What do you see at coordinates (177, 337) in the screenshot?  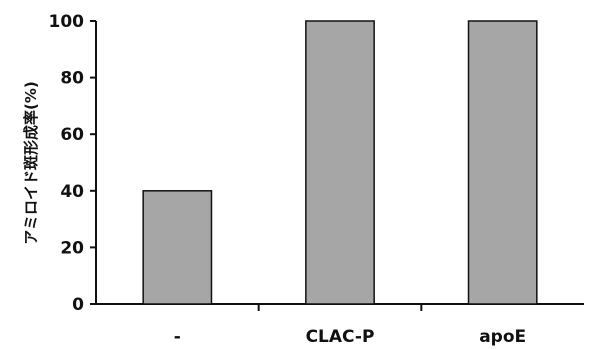 I see `x-category-label: -` at bounding box center [177, 337].